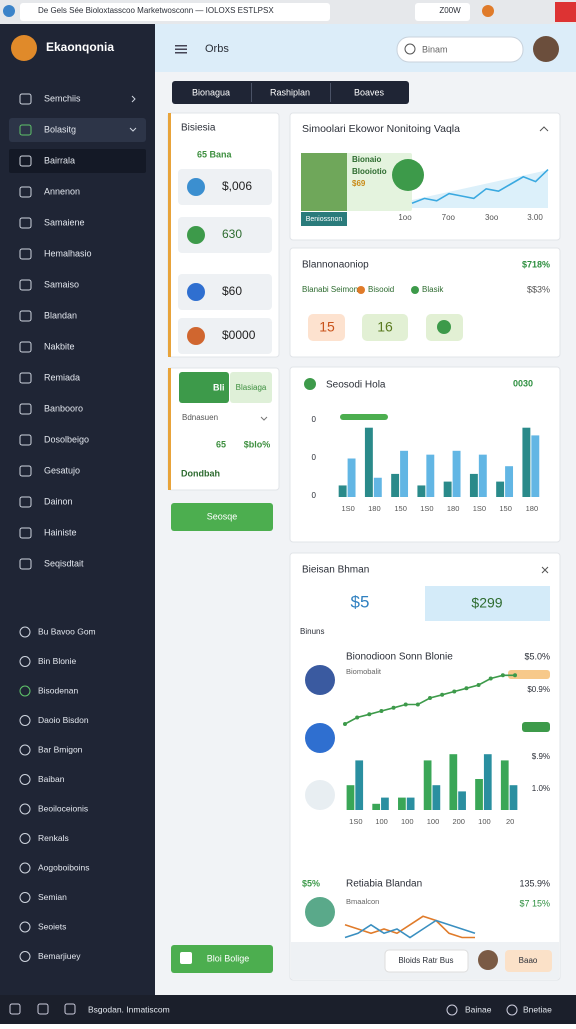  I want to click on zoom-box, so click(442, 12).